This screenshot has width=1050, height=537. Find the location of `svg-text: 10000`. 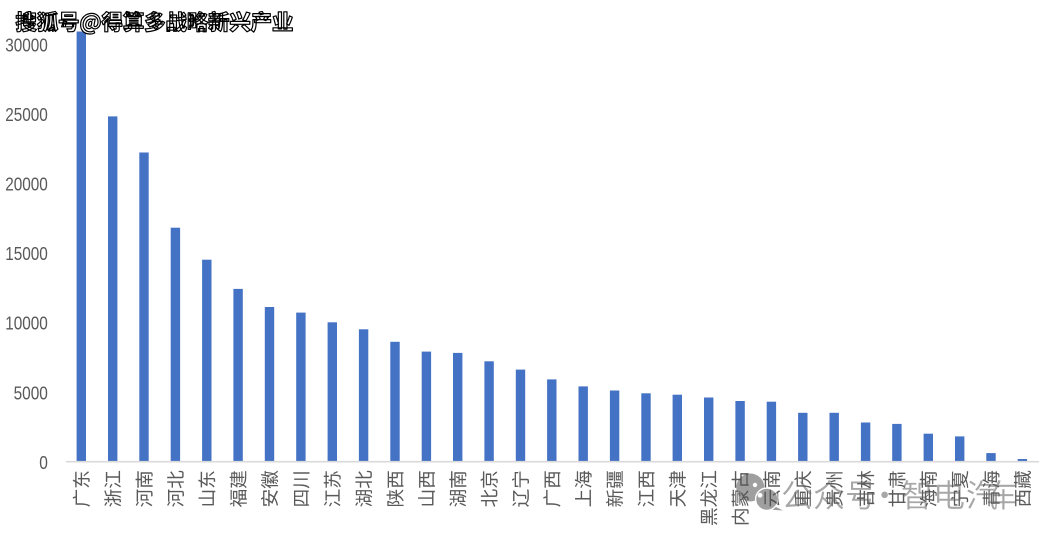

svg-text: 10000 is located at coordinates (26, 323).